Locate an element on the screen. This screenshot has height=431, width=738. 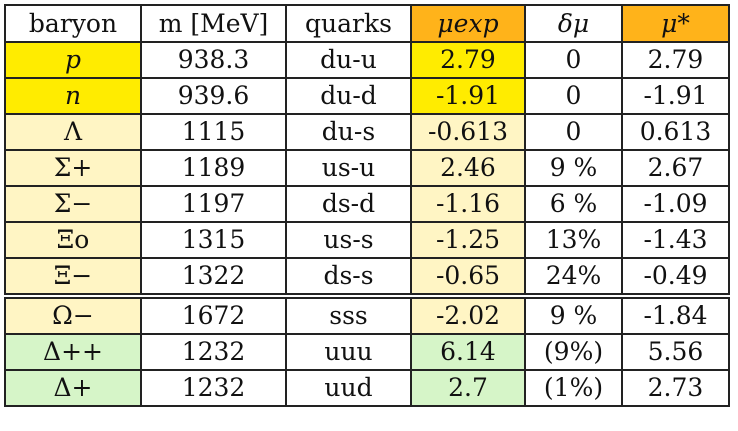
quarks-cell: uuu is located at coordinates (348, 352).